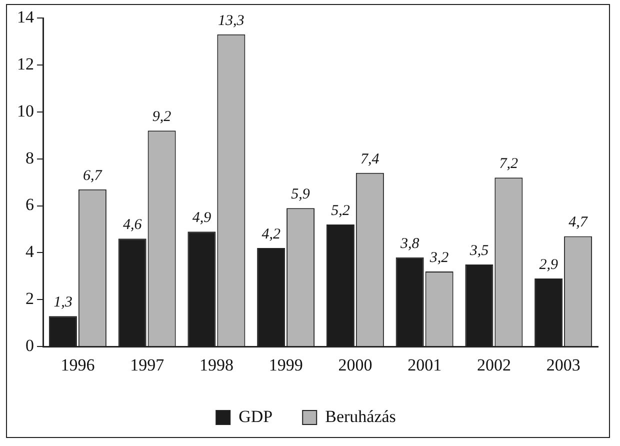 This screenshot has height=446, width=620. Describe the element at coordinates (360, 416) in the screenshot. I see `legend-label: Beruházás` at that location.